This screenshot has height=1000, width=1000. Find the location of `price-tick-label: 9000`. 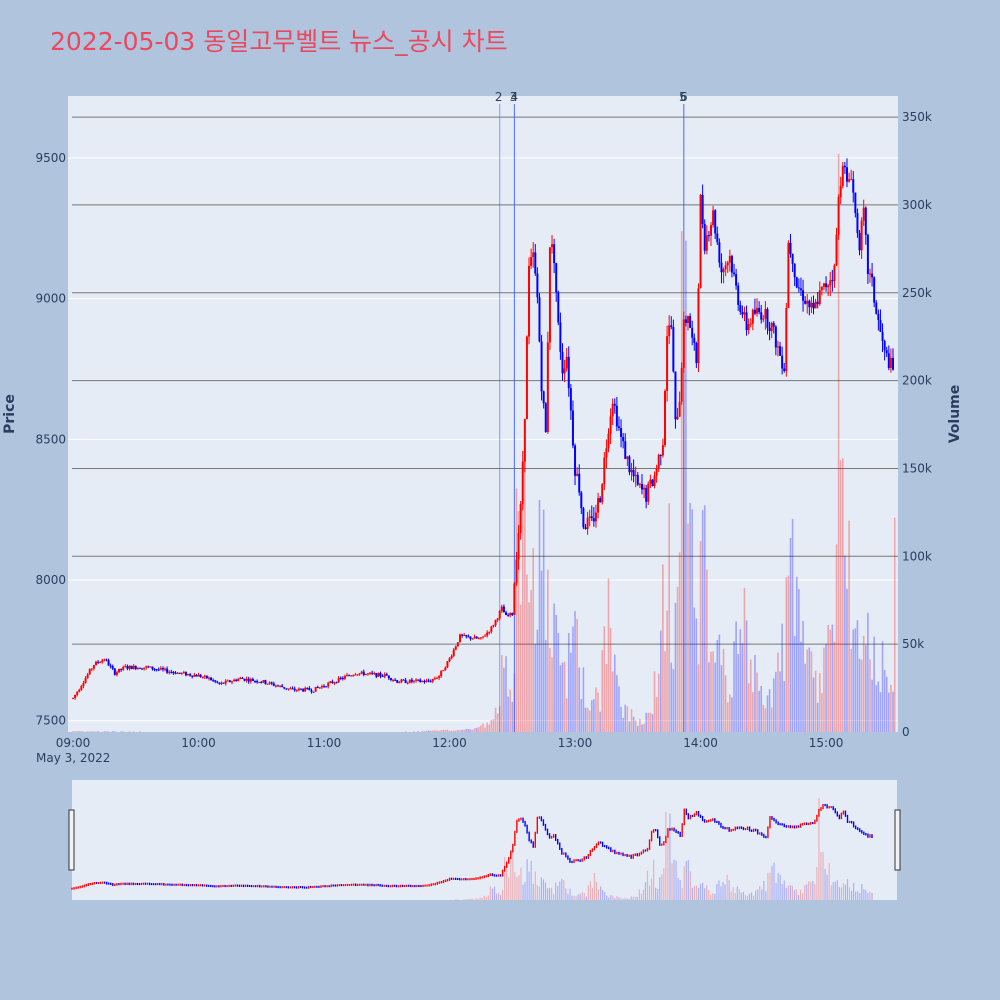

price-tick-label: 9000 is located at coordinates (50, 299).